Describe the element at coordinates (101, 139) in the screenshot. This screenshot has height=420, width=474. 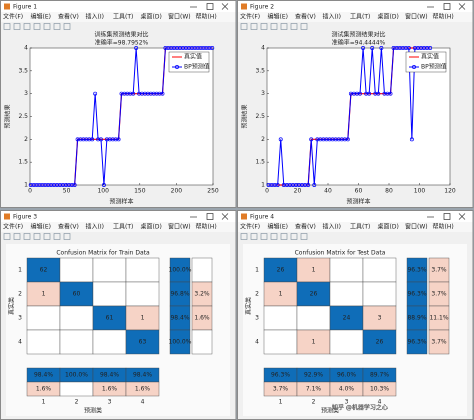
I see `series-marker` at that location.